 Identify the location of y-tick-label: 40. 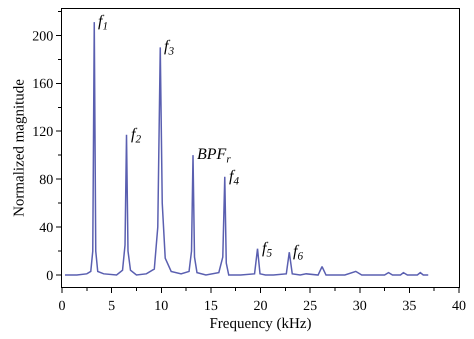
(46, 228).